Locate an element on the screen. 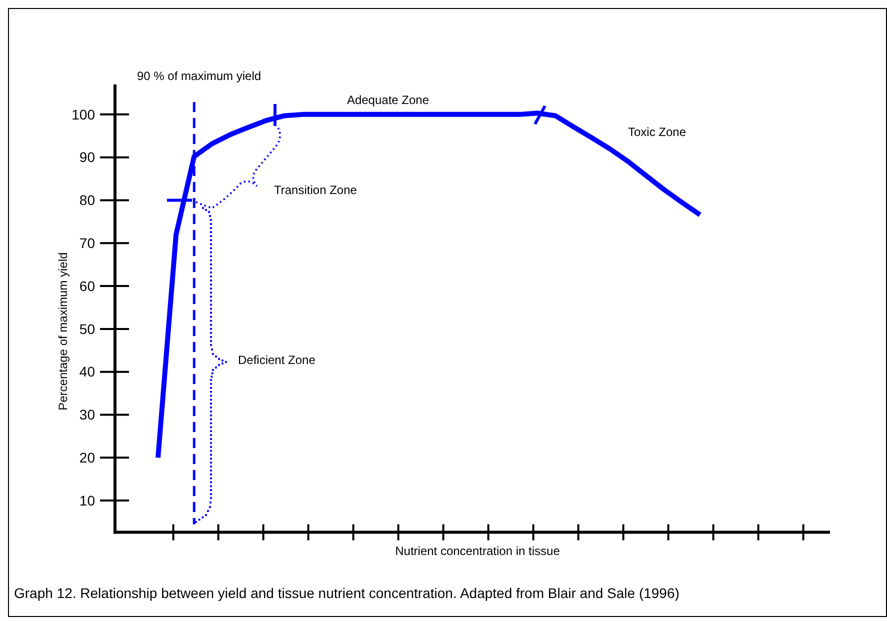 This screenshot has width=887, height=621. x-axis-title: Nutrient concentration in tissue is located at coordinates (477, 551).